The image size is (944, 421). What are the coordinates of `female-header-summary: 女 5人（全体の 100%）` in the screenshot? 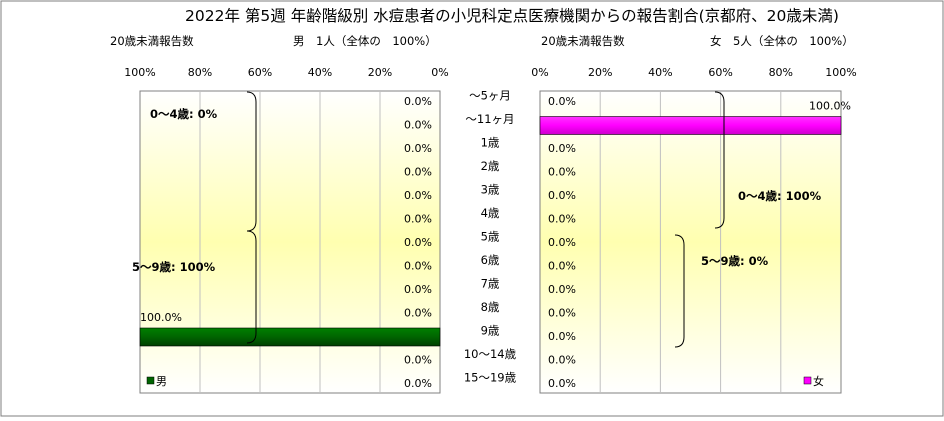 It's located at (782, 41).